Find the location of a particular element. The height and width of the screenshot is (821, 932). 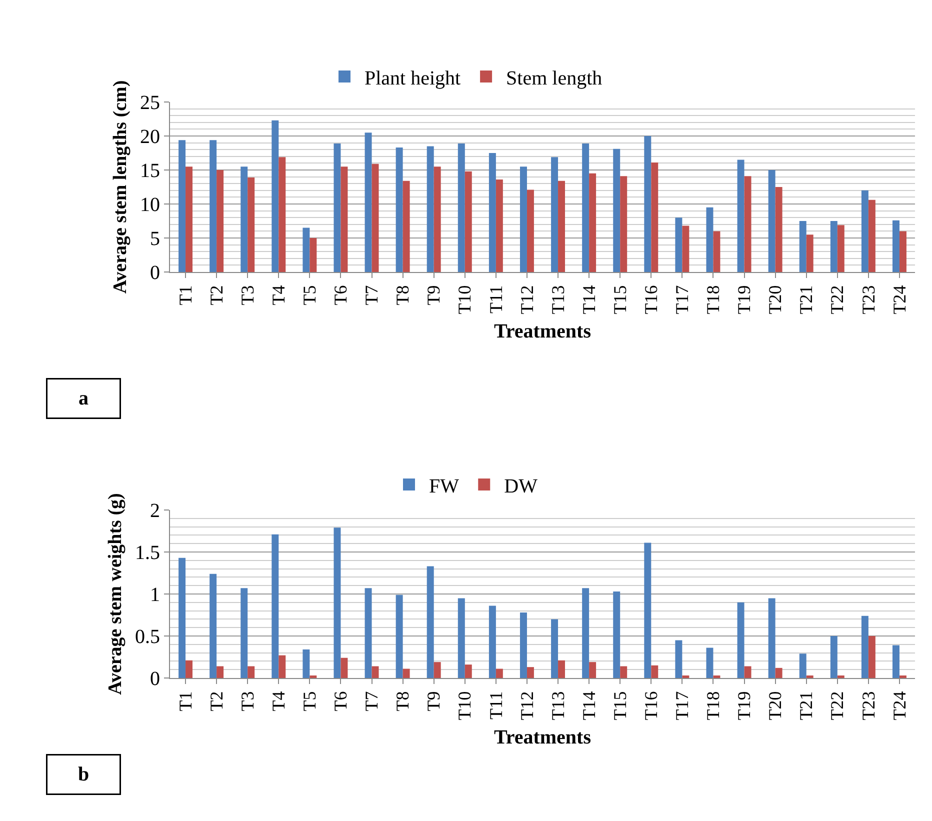

x-tick-label: T20 is located at coordinates (775, 705).